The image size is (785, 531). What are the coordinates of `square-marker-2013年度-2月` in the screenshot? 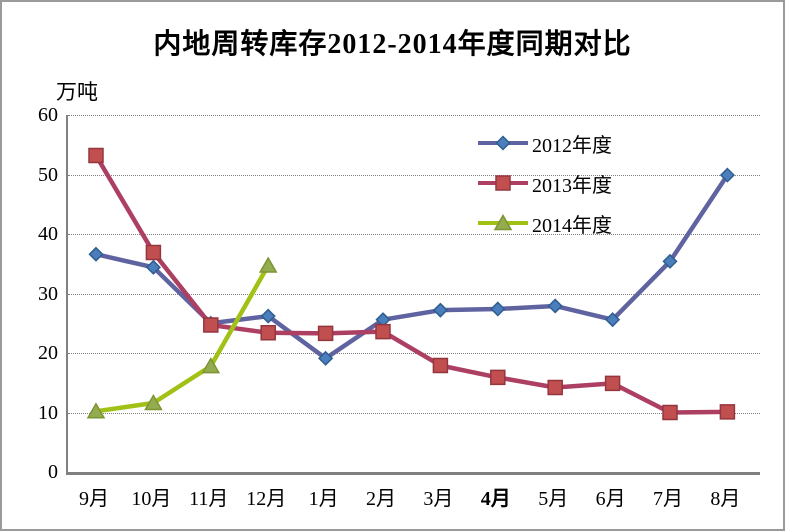 It's located at (383, 331).